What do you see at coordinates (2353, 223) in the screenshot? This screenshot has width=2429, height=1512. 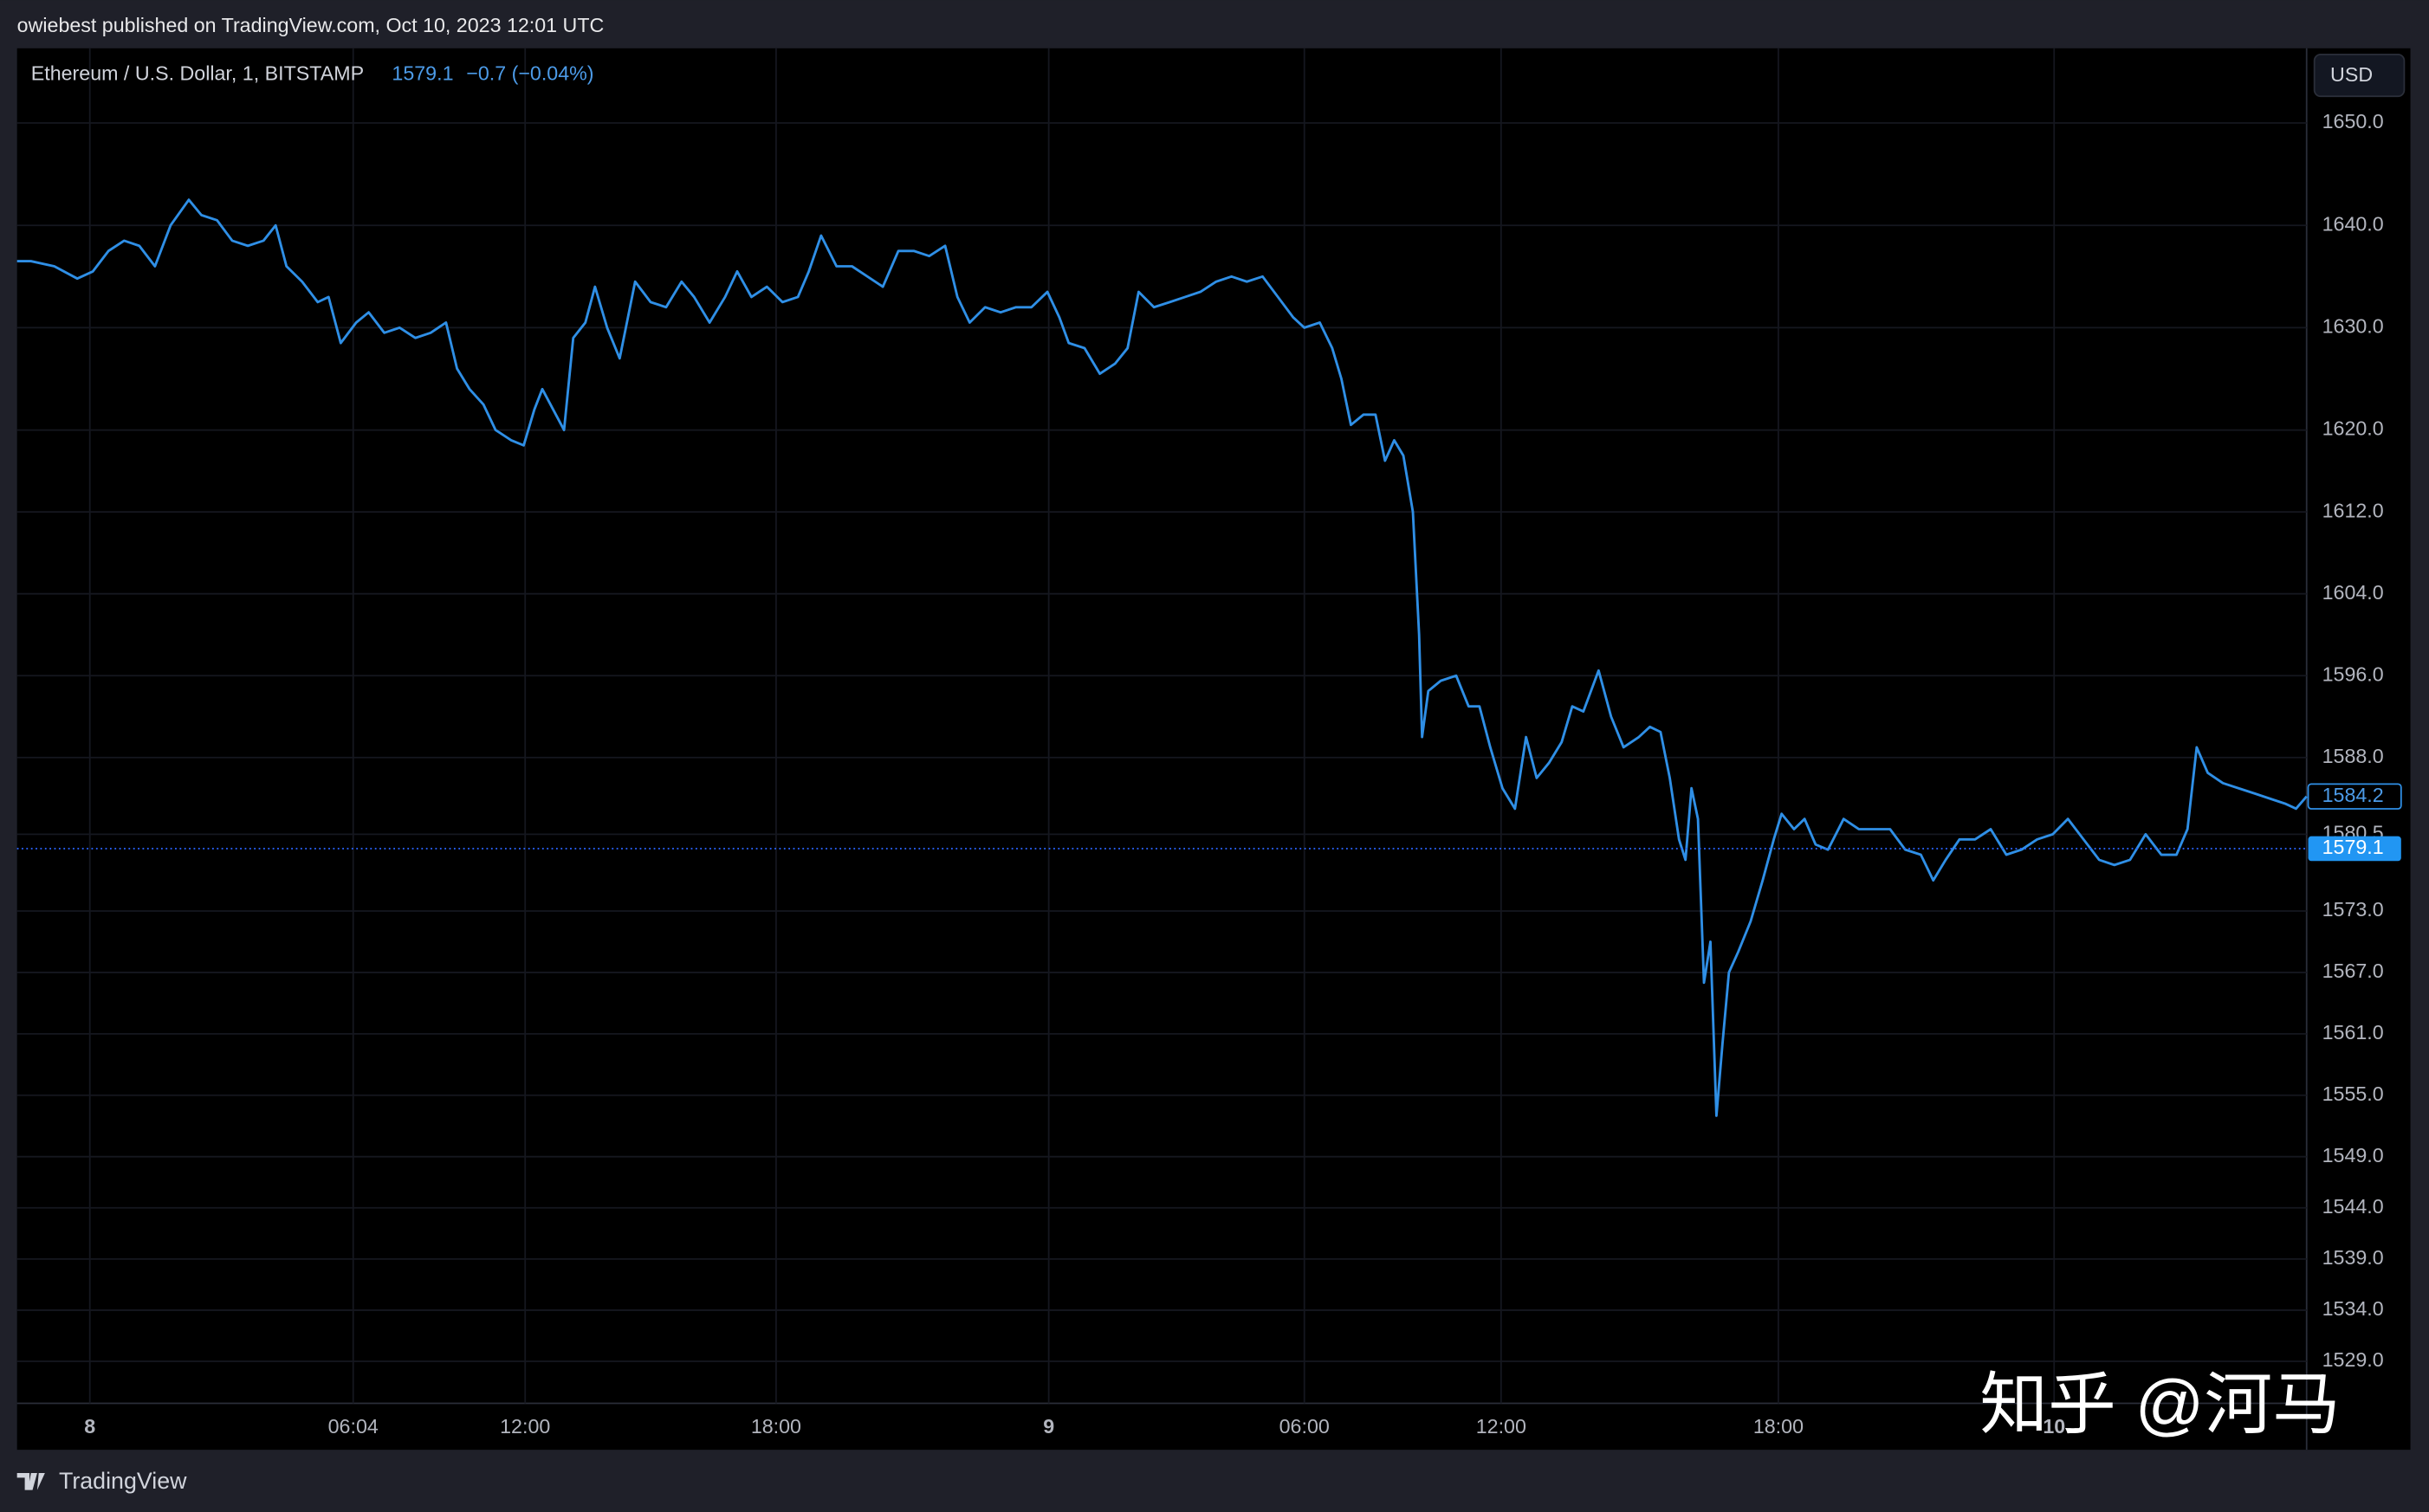 I see `y-tick-label: 1640.0` at bounding box center [2353, 223].